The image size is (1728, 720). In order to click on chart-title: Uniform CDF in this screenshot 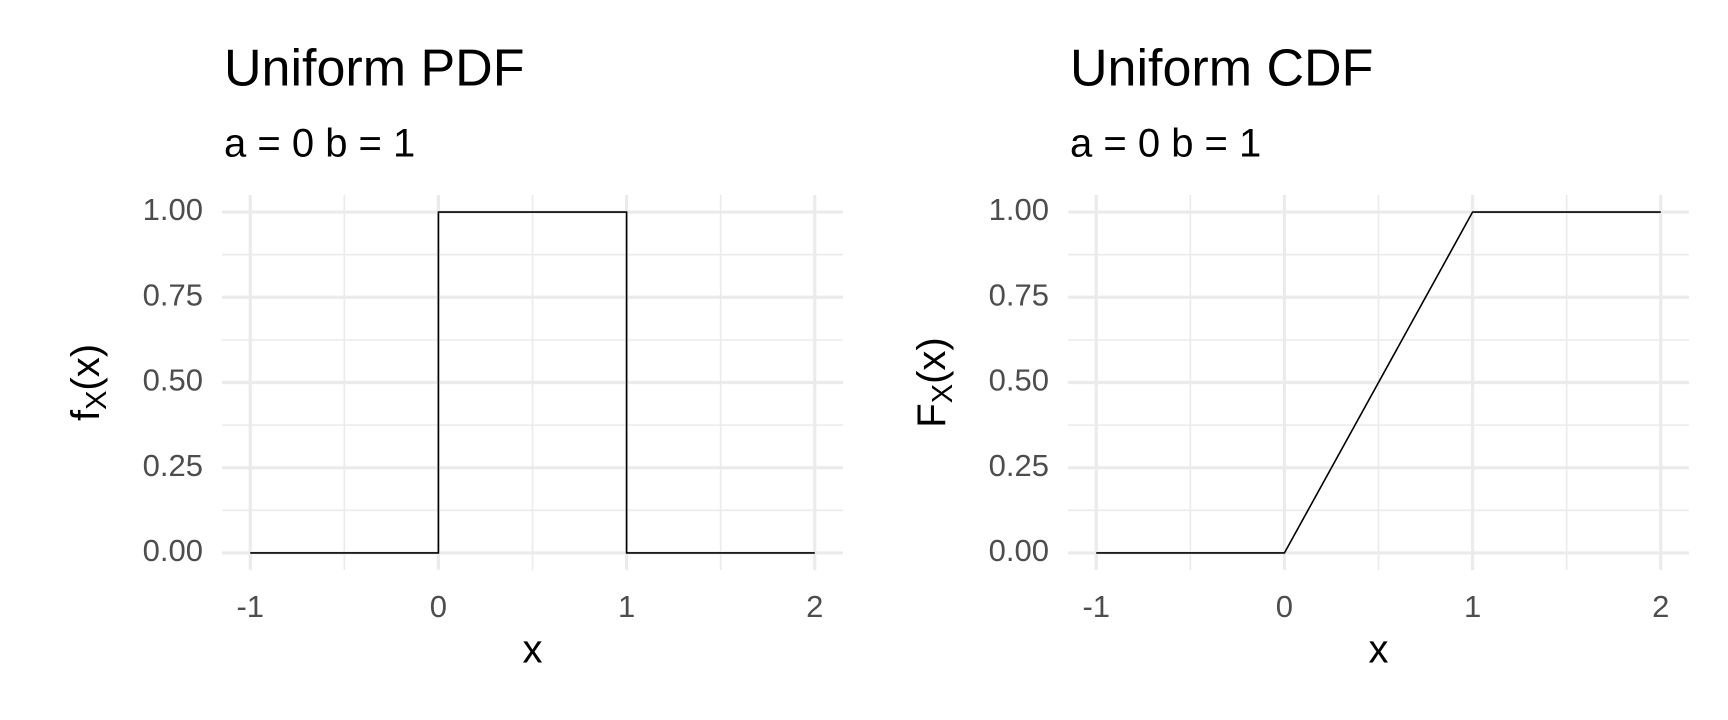, I will do `click(1221, 69)`.